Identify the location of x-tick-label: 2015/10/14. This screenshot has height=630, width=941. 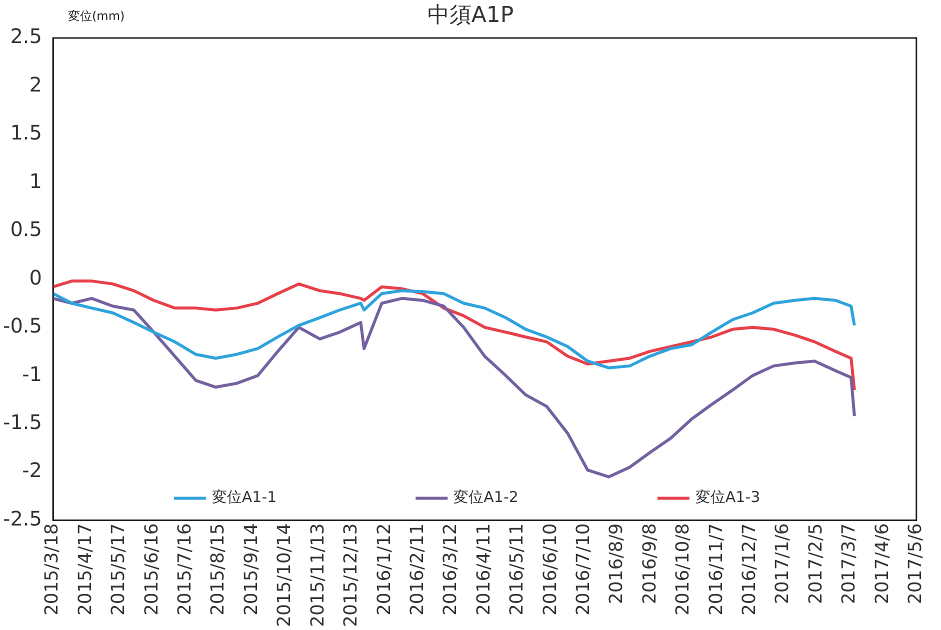
(285, 575).